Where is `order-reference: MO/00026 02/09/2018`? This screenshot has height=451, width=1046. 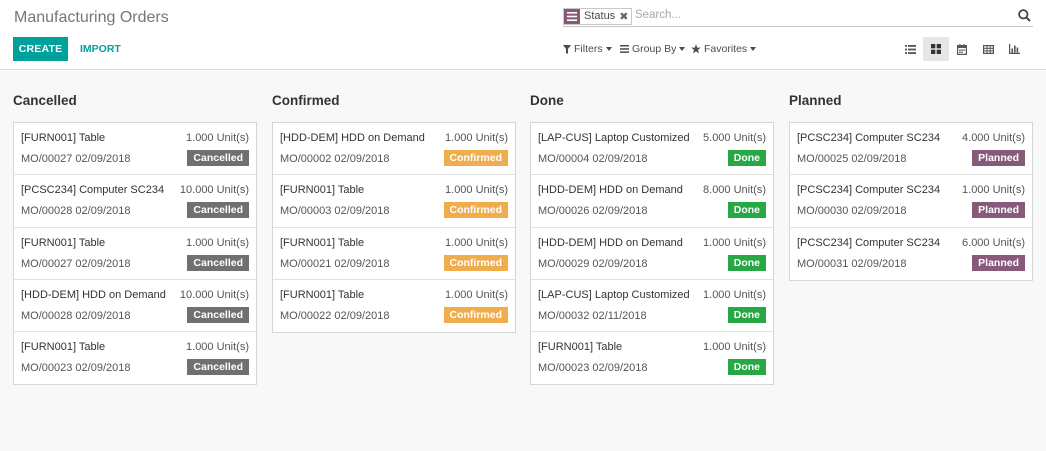 order-reference: MO/00026 02/09/2018 is located at coordinates (593, 211).